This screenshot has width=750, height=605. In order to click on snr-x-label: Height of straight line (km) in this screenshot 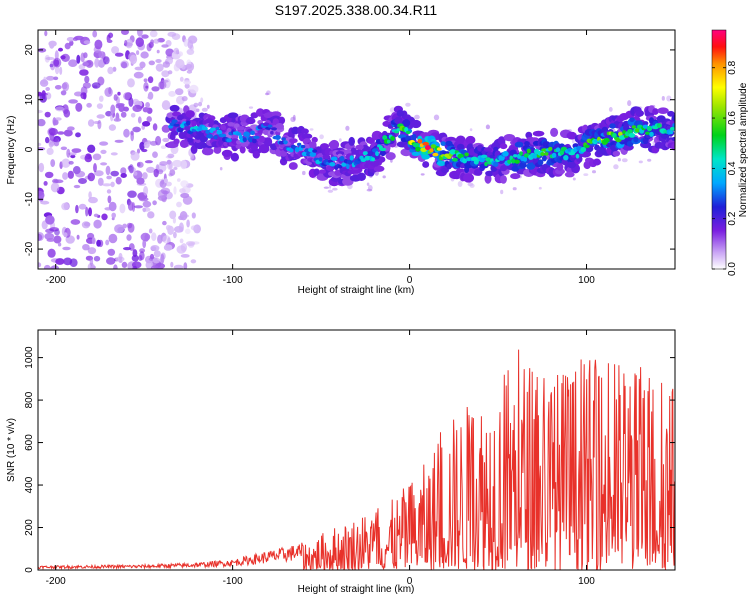, I will do `click(356, 589)`.